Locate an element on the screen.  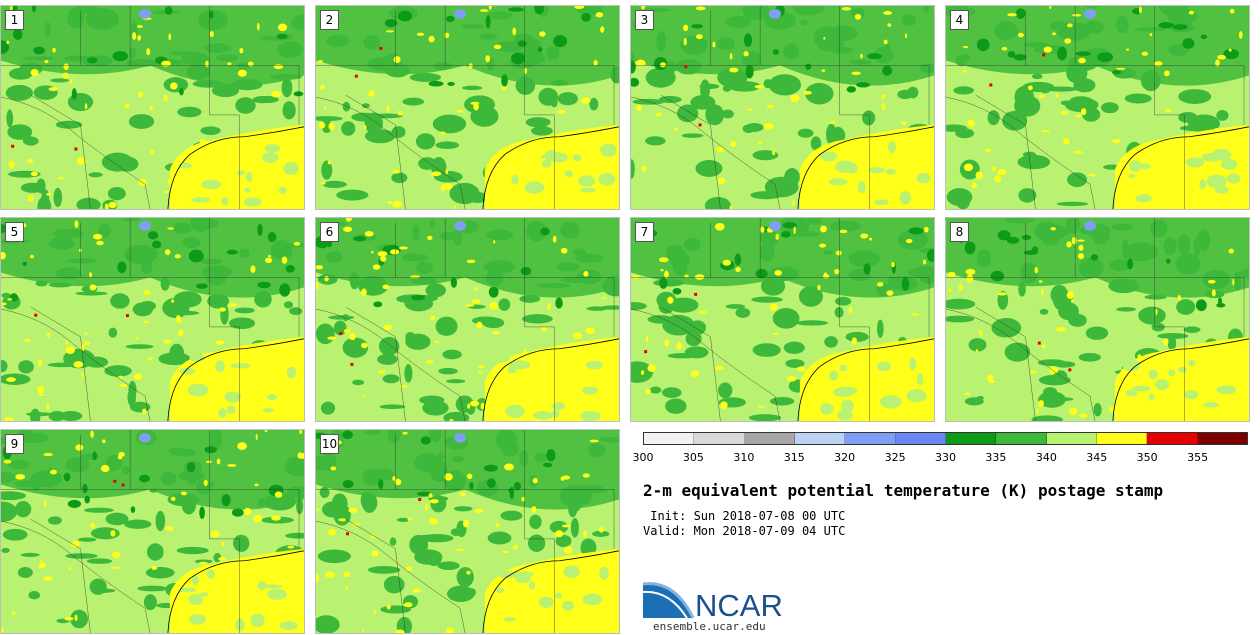
member-panel-2: 2 is located at coordinates (467, 107).